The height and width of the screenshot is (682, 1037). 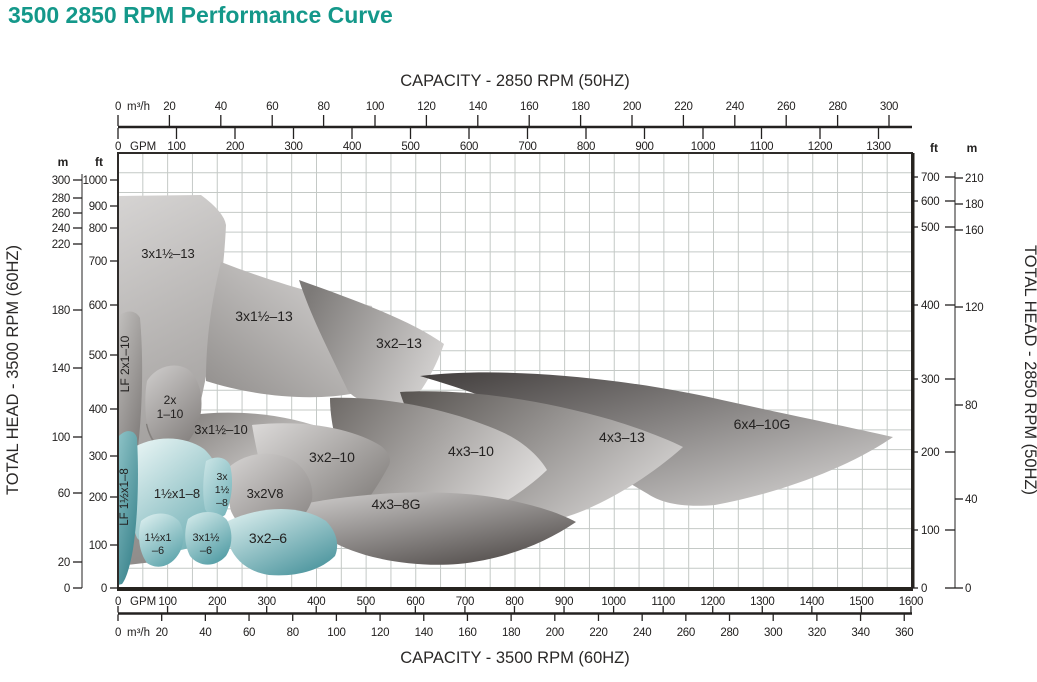 What do you see at coordinates (515, 81) in the screenshot?
I see `top-axis-title: CAPACITY - 2850 RPM (50HZ)` at bounding box center [515, 81].